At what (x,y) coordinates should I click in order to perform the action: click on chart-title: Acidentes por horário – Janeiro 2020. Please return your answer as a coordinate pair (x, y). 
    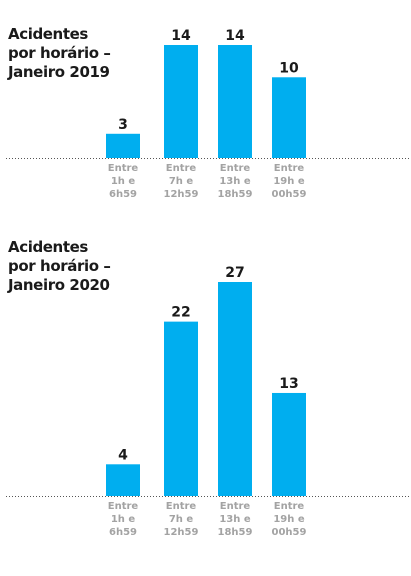
    Looking at the image, I should click on (63, 266).